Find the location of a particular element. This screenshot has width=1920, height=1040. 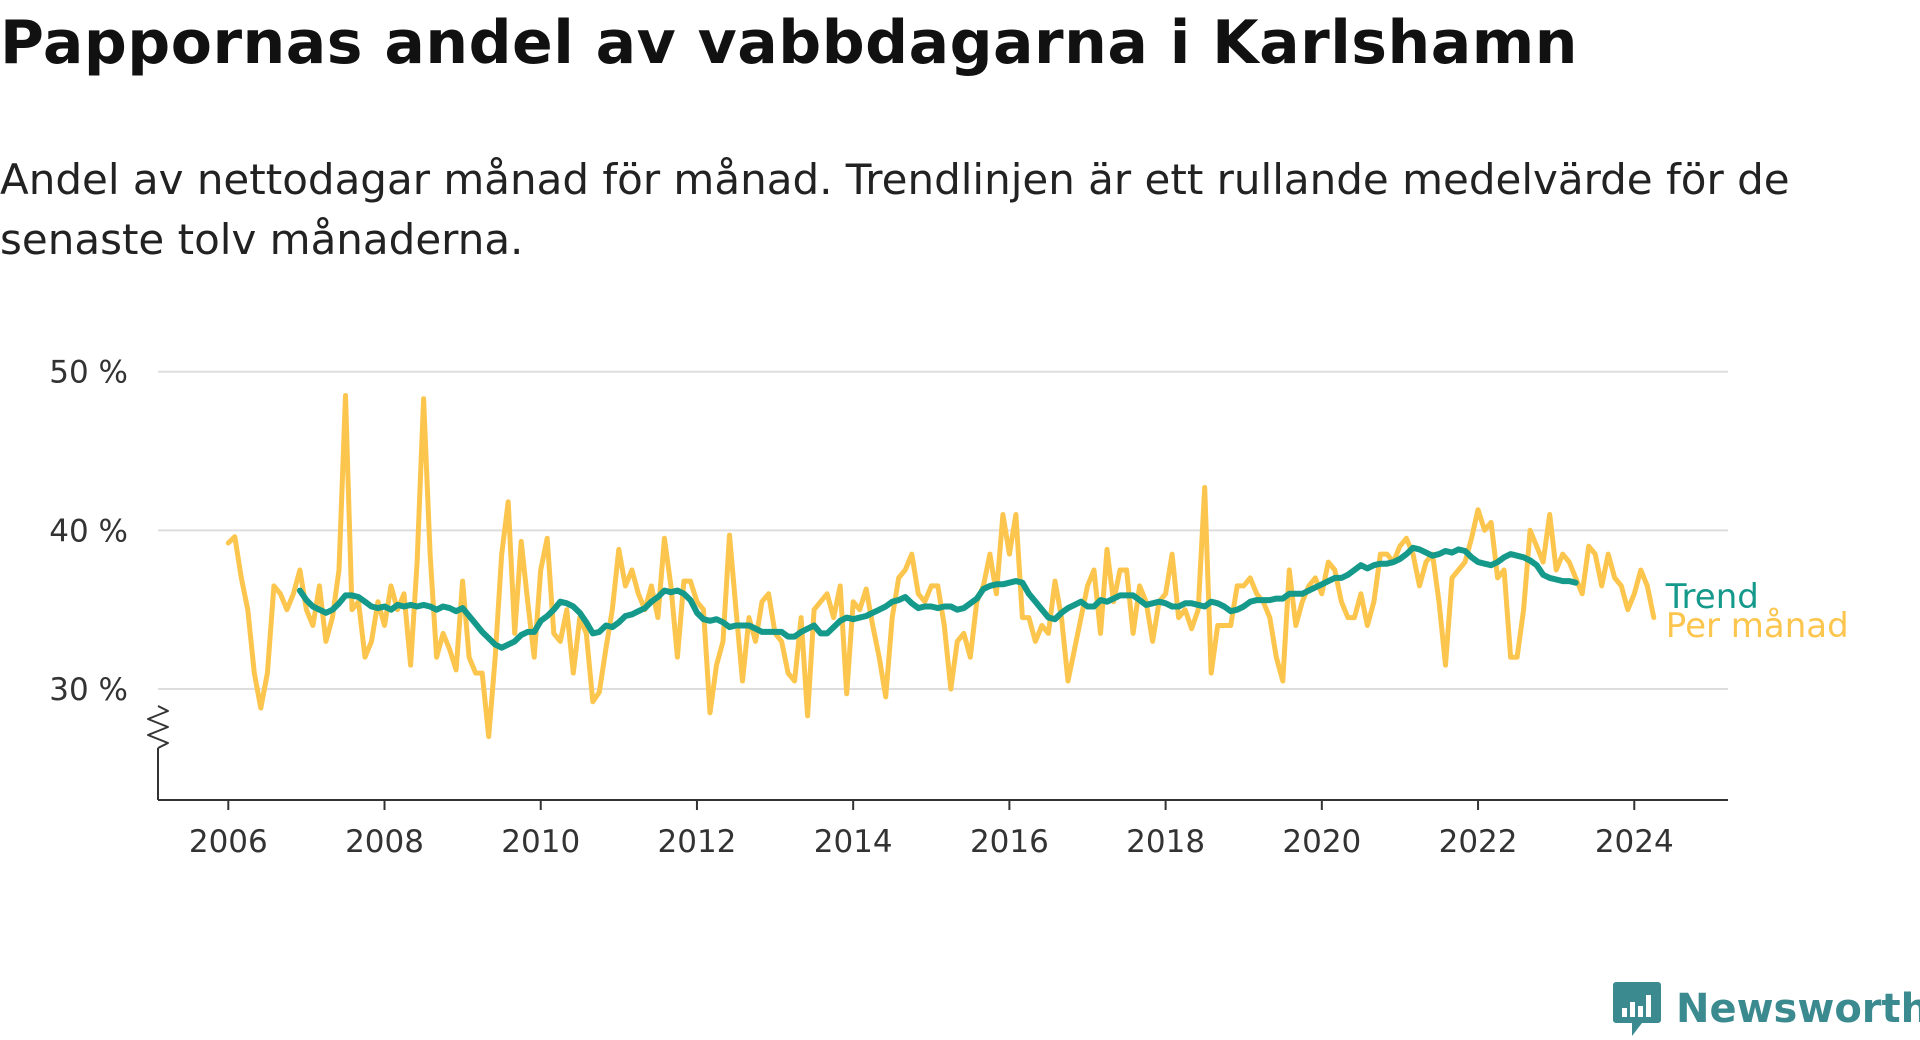

y-tick-label: 40 % is located at coordinates (88, 531).